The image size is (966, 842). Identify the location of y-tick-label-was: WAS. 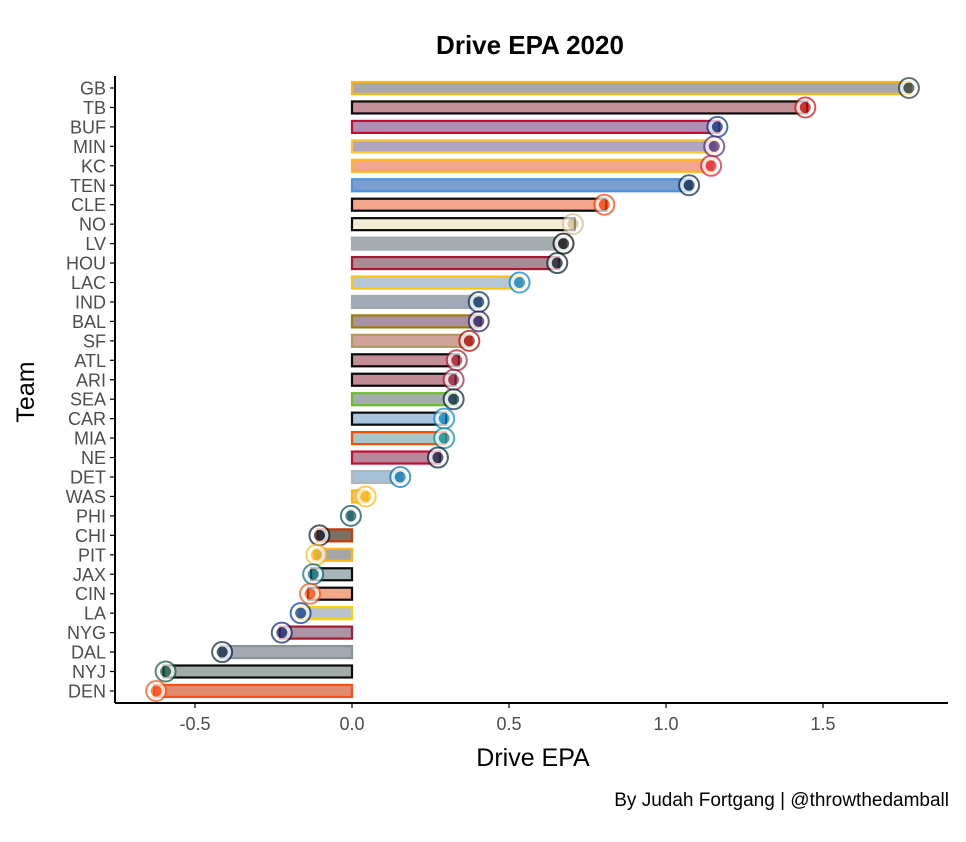
(86, 497).